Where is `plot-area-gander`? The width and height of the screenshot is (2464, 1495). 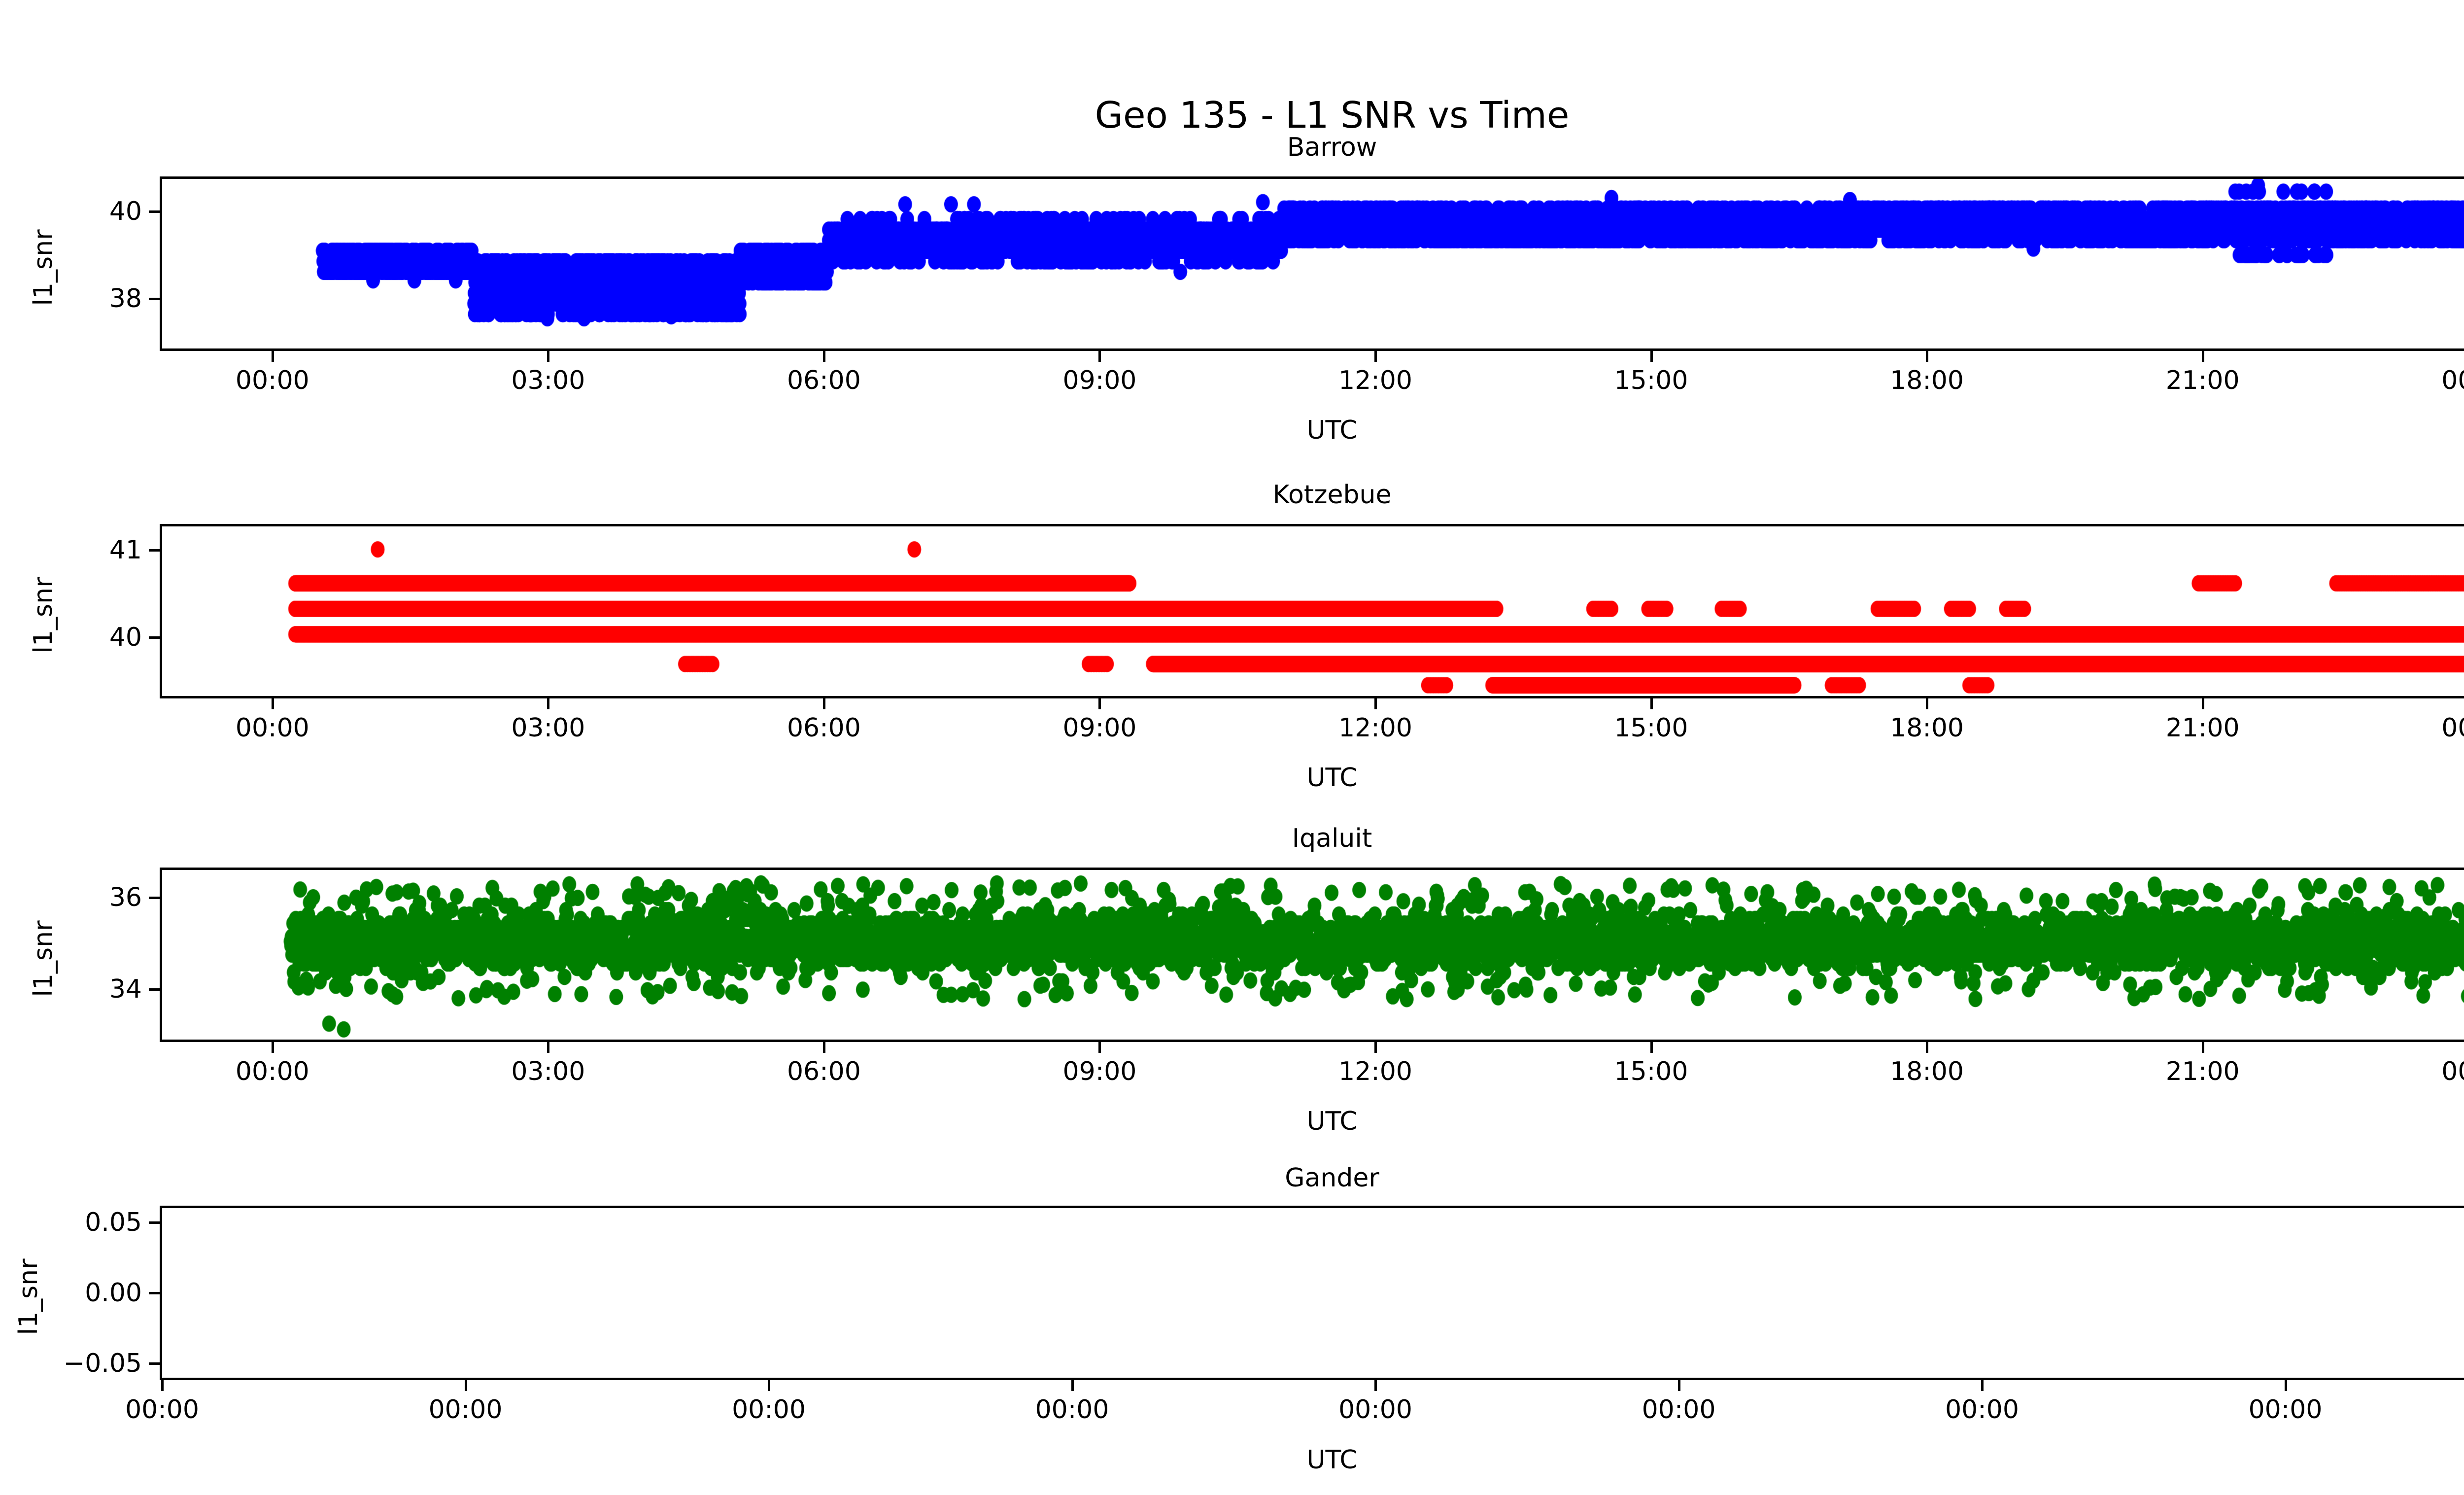 plot-area-gander is located at coordinates (1312, 1293).